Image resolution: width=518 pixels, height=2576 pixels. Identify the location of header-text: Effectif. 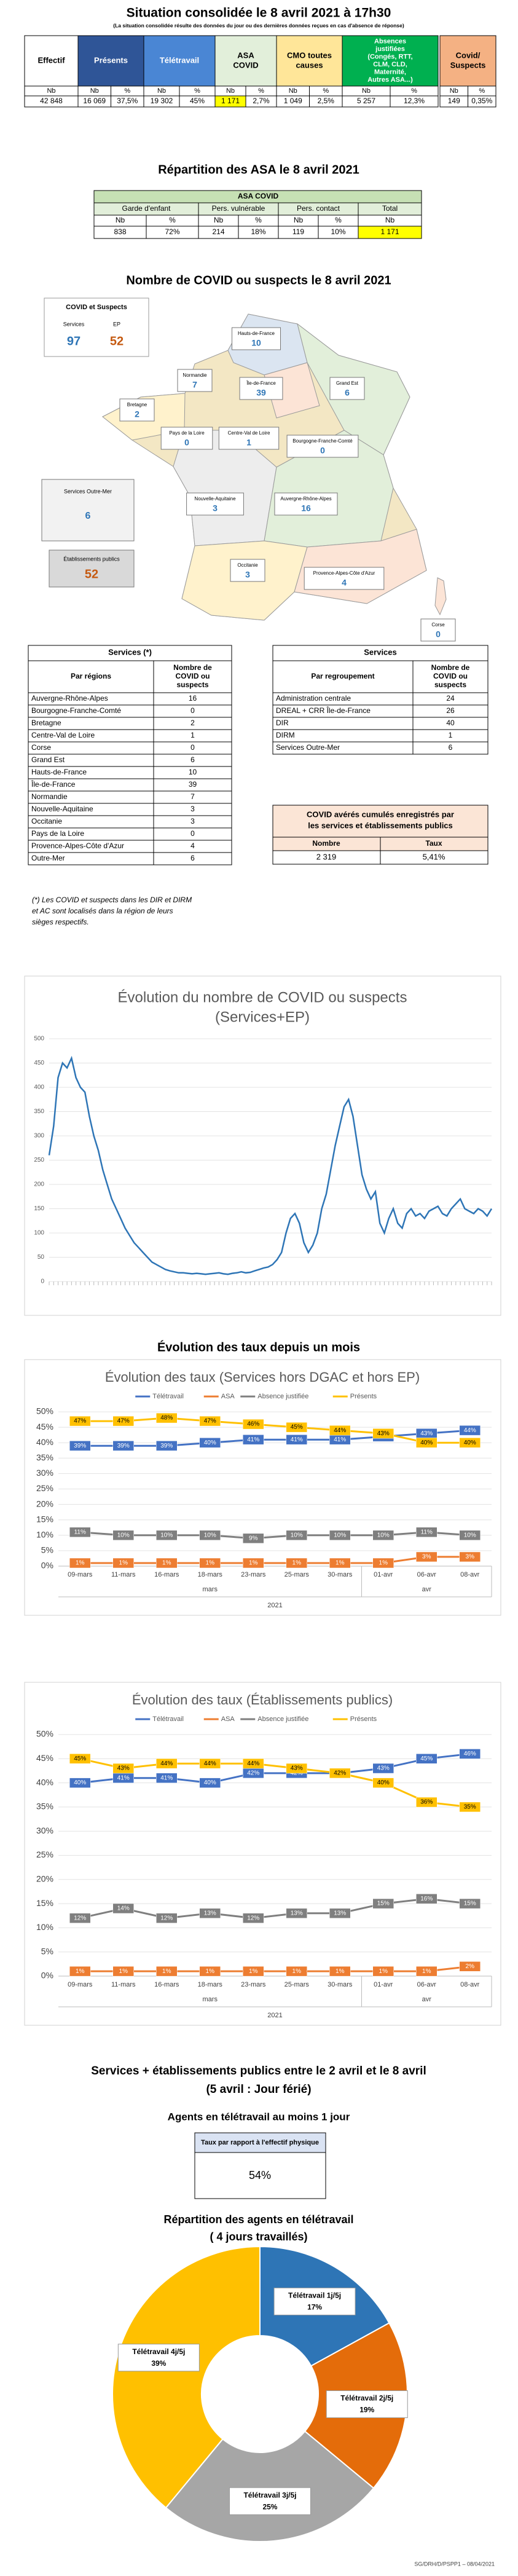
(51, 60).